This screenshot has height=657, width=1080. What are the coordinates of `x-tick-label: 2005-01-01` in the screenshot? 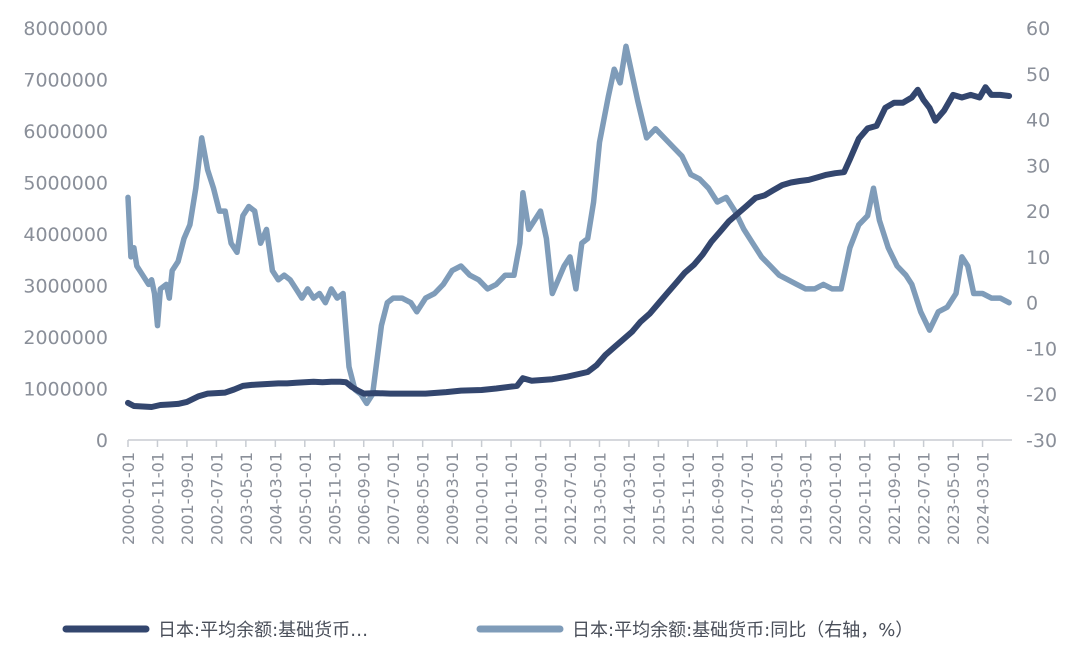 It's located at (305, 498).